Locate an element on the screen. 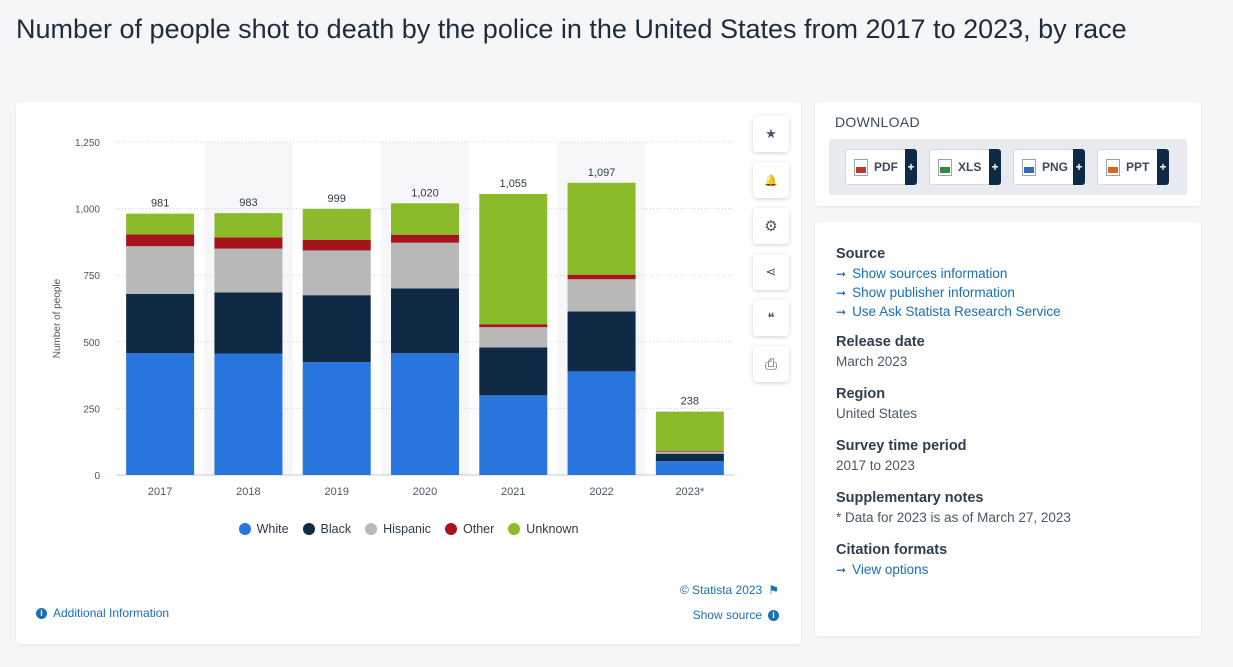  show-source-label: Show source is located at coordinates (727, 615).